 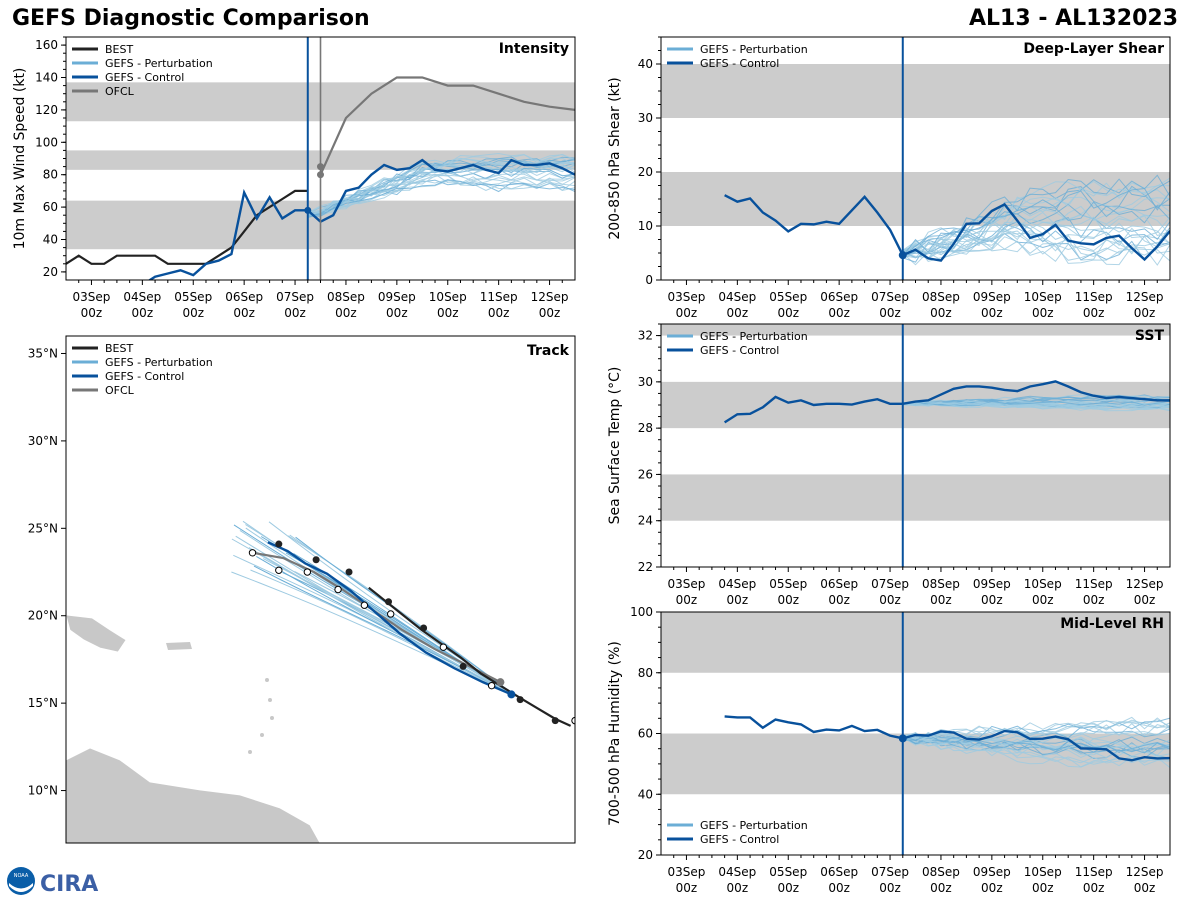 I want to click on intensity-panel-label: Intensity, so click(x=534, y=49).